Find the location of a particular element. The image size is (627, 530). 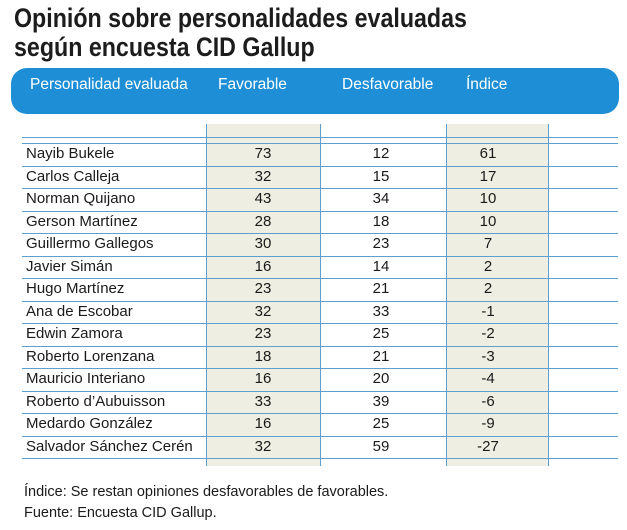

cell-personalidad: Mauricio Interiano is located at coordinates (86, 378).